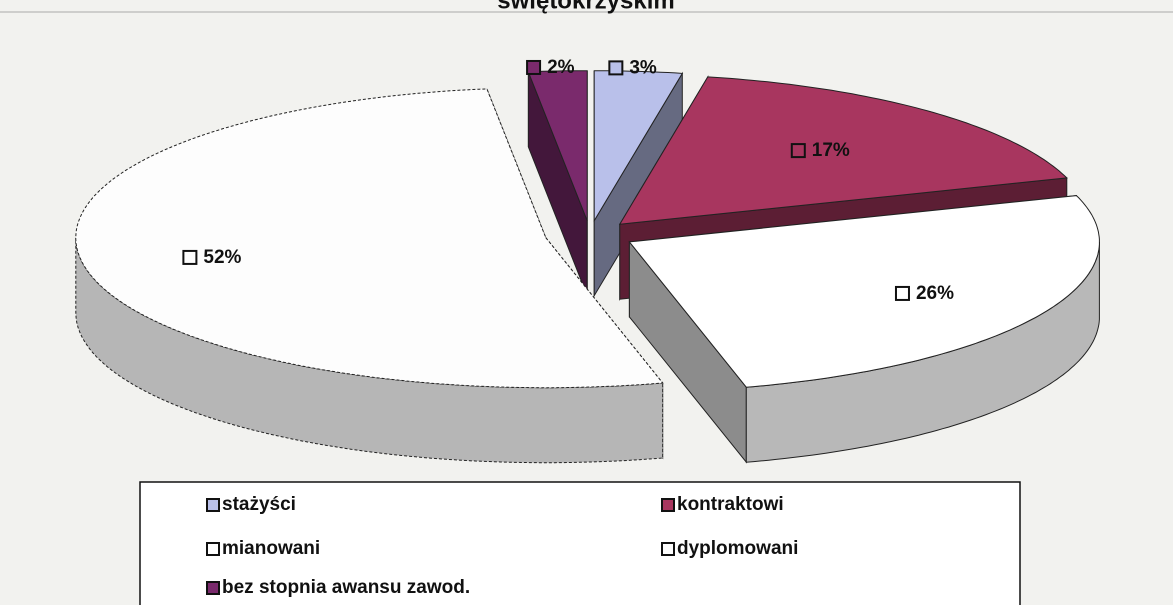  Describe the element at coordinates (222, 257) in the screenshot. I see `data-label: 52%` at that location.